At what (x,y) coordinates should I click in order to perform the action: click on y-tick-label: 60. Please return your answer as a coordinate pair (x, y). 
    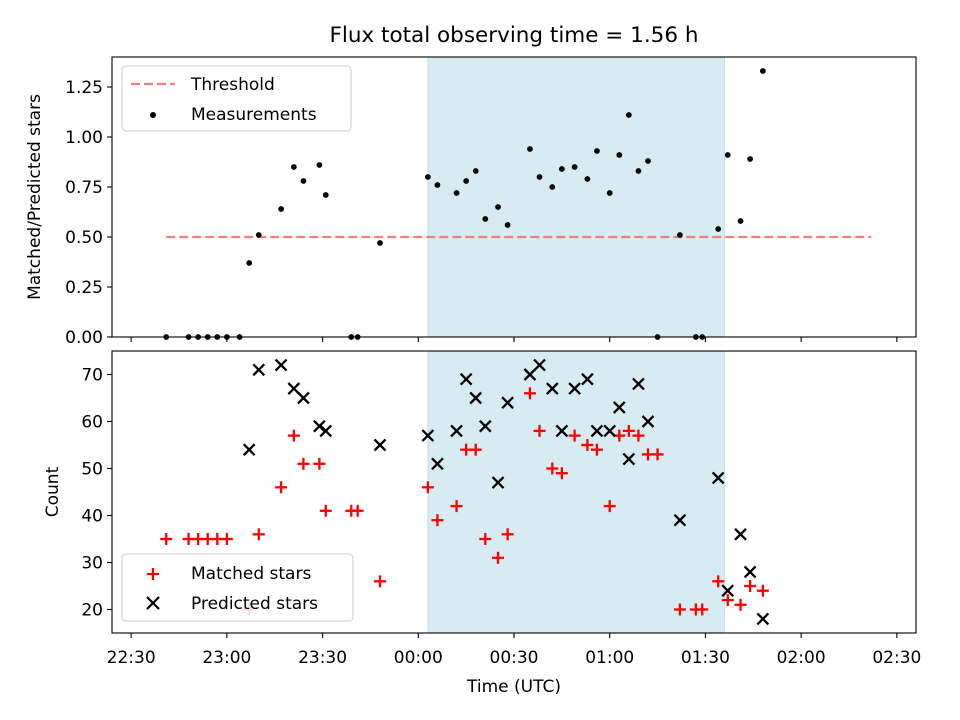
    Looking at the image, I should click on (92, 423).